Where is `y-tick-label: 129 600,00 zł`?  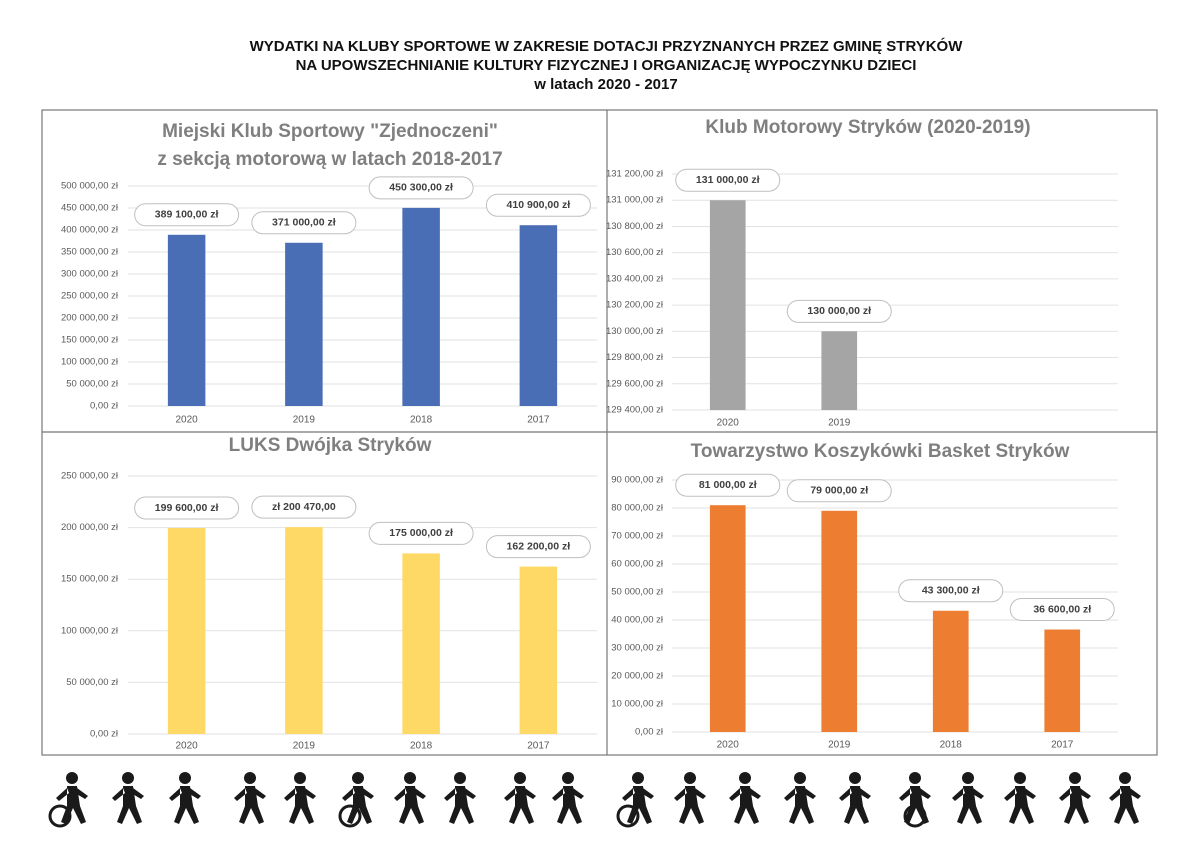
y-tick-label: 129 600,00 zł is located at coordinates (635, 383).